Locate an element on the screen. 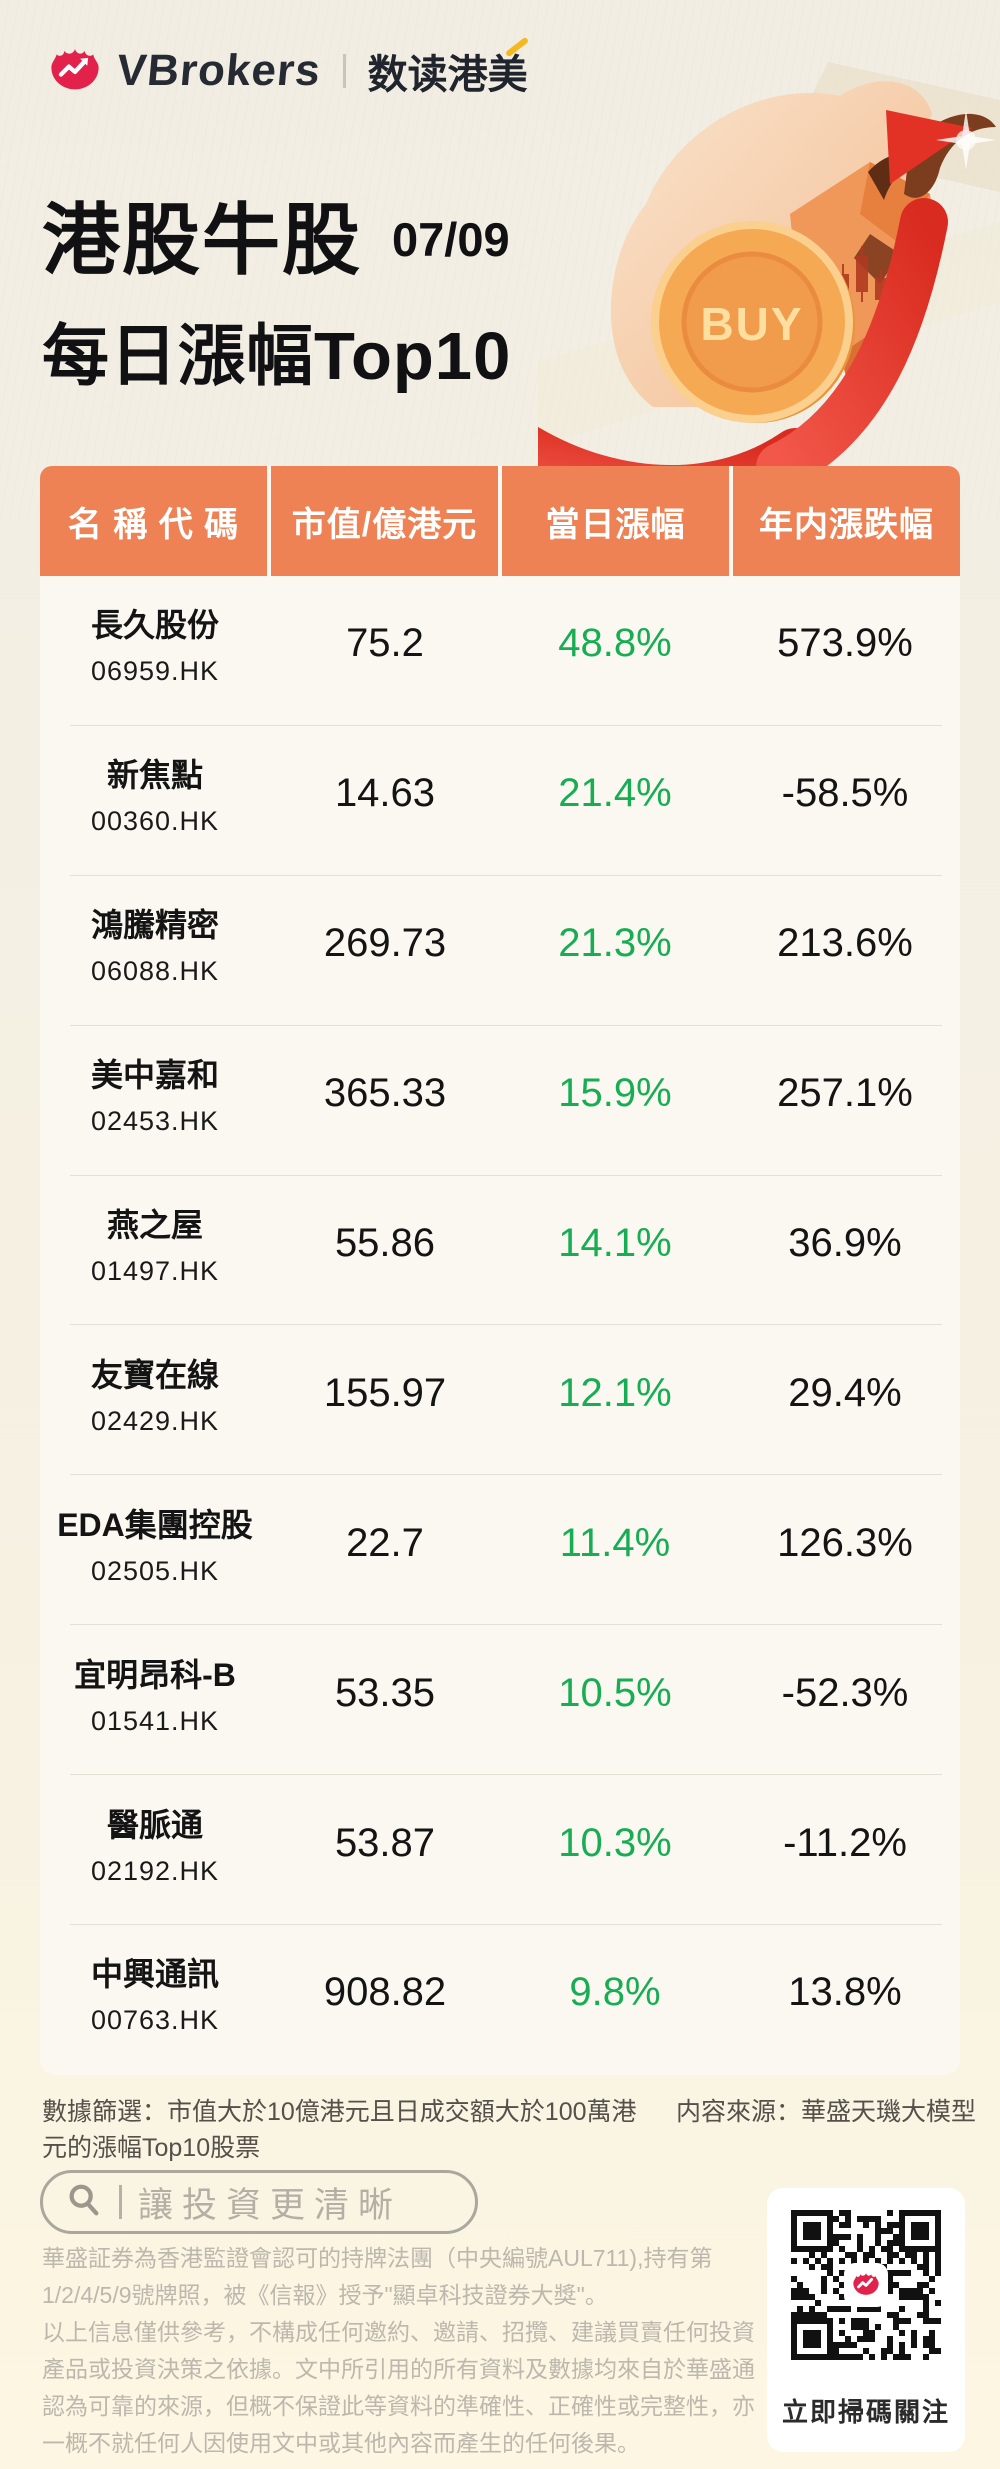 The image size is (1000, 2469). content-source-note: 内容來源：華盛天璣大模型 is located at coordinates (826, 2112).